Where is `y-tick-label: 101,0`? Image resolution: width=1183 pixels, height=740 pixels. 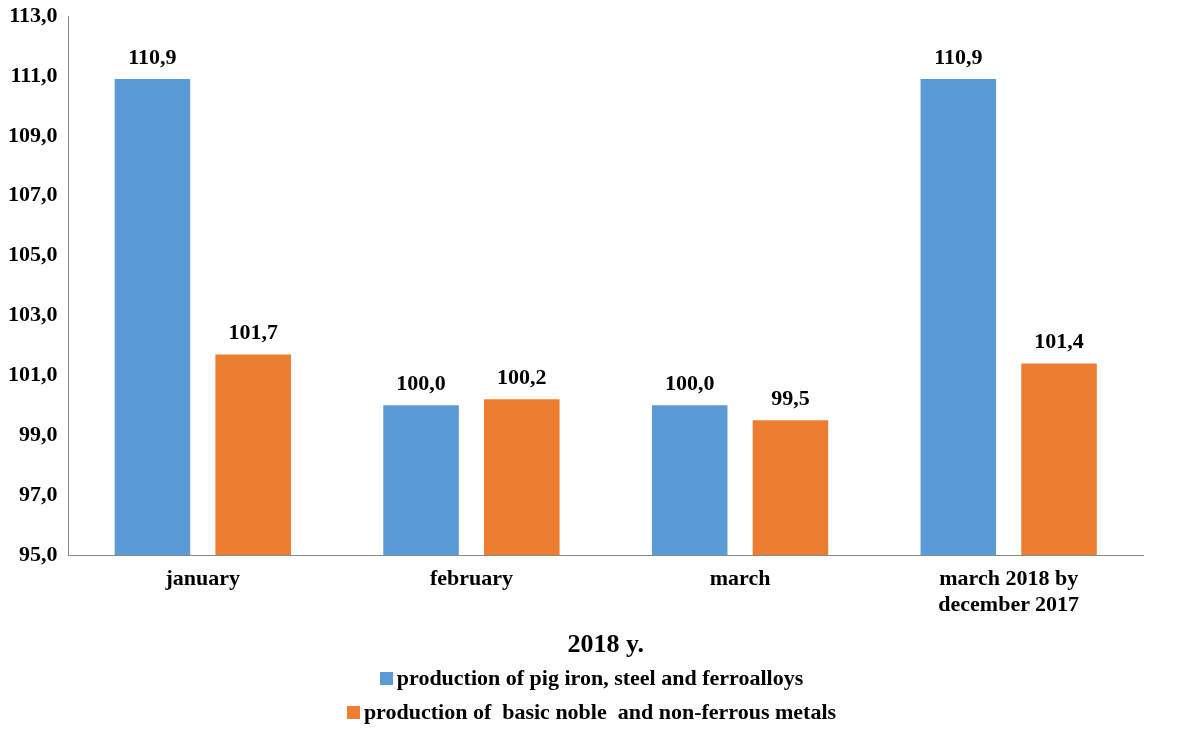
y-tick-label: 101,0 is located at coordinates (33, 374).